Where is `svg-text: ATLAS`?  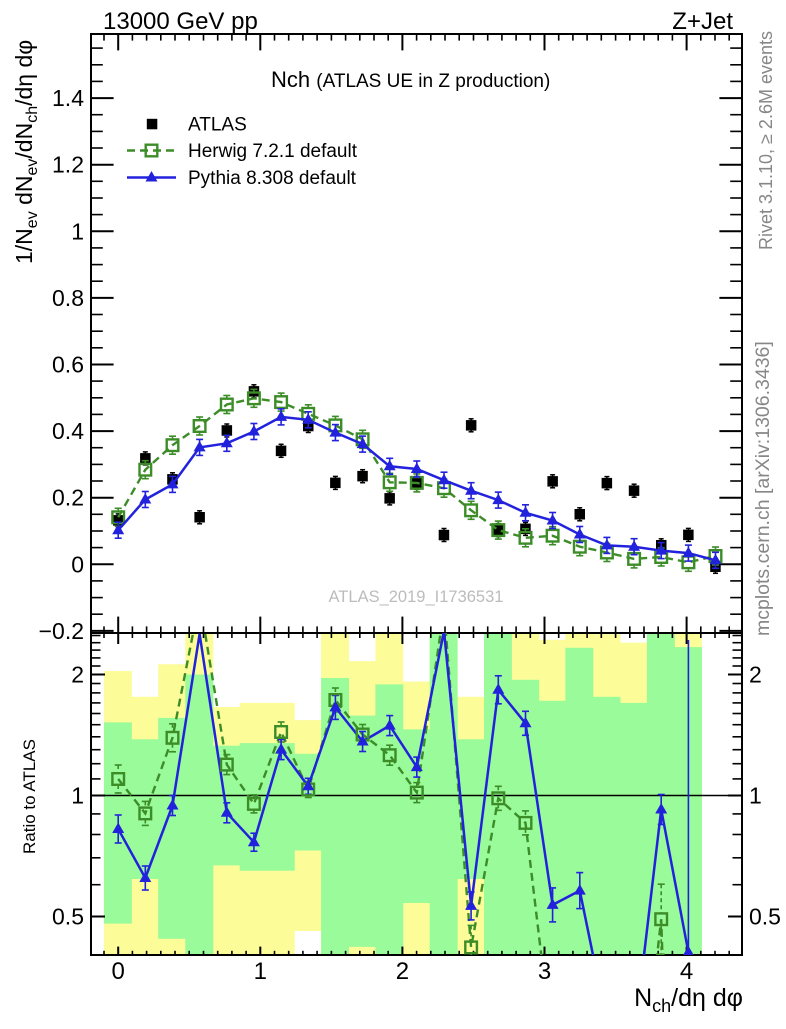 svg-text: ATLAS is located at coordinates (217, 125).